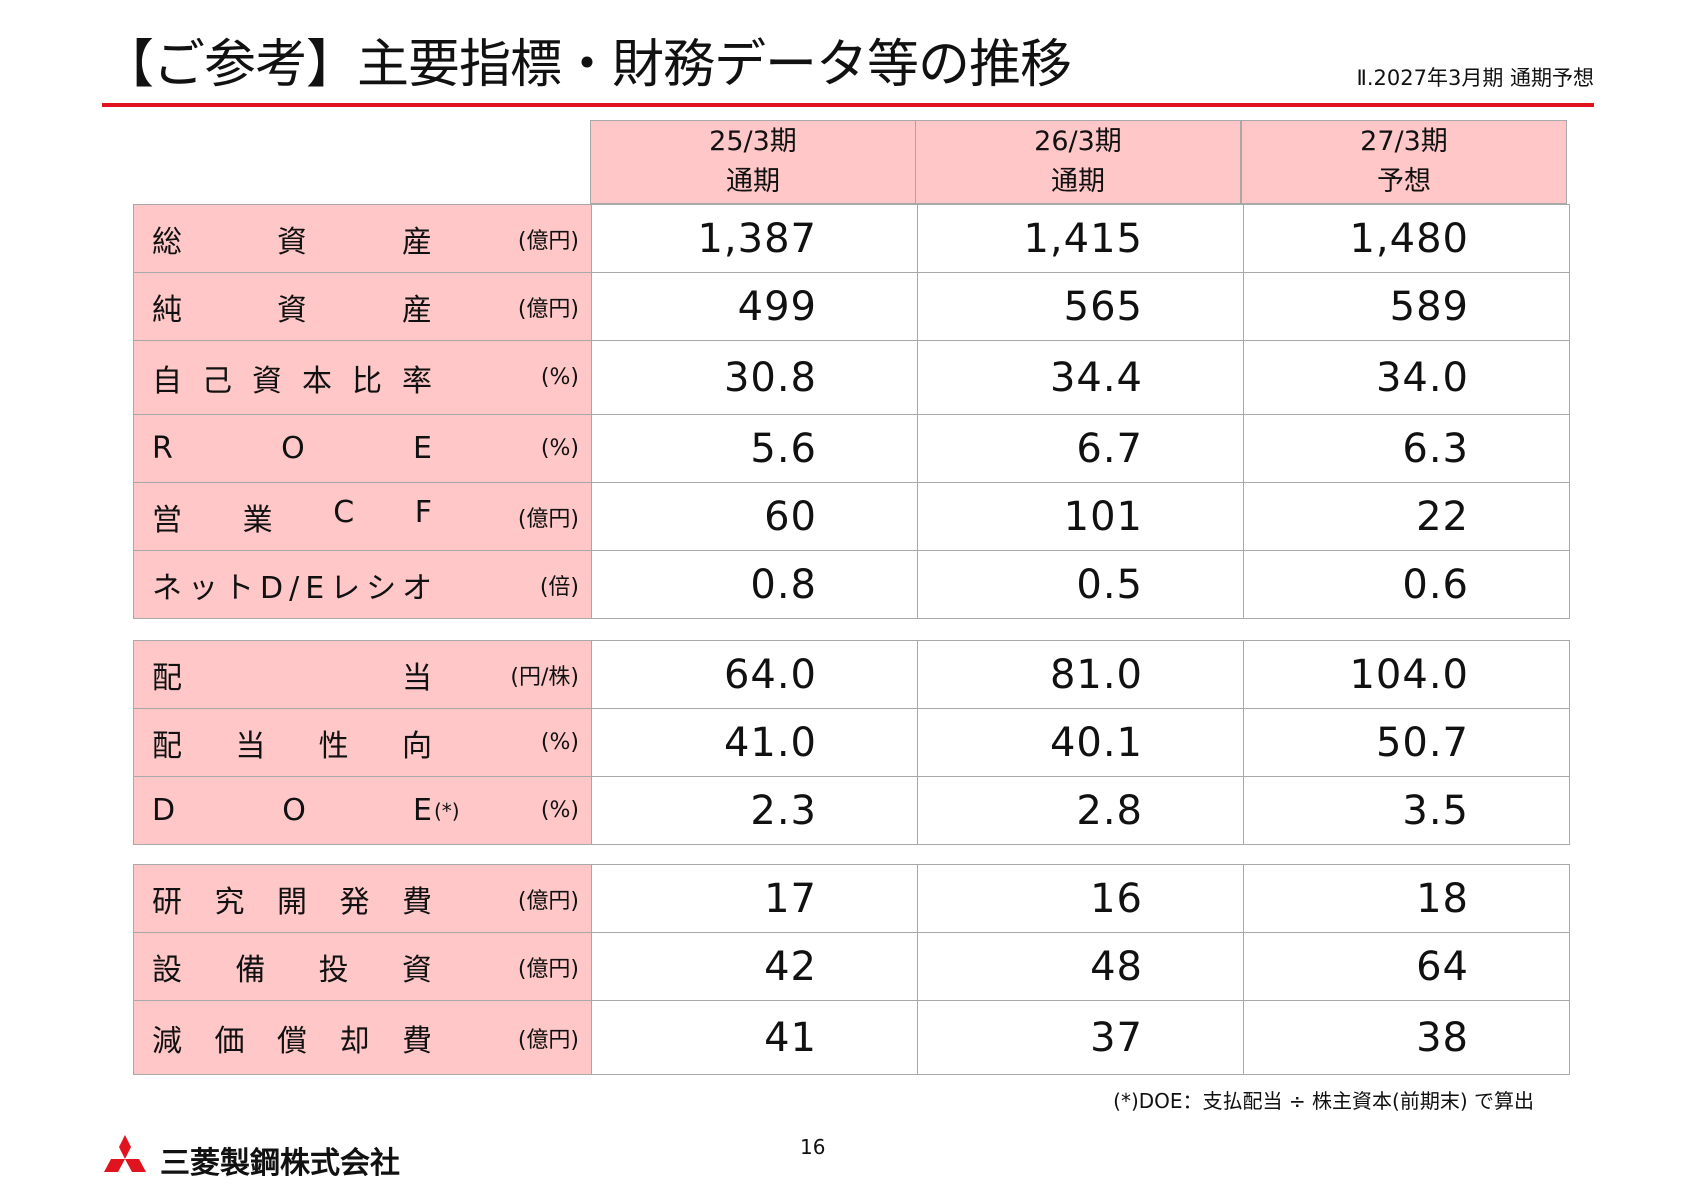 This screenshot has width=1684, height=1190. Describe the element at coordinates (280, 1163) in the screenshot. I see `company-name: 三菱製鋼株式会社` at that location.